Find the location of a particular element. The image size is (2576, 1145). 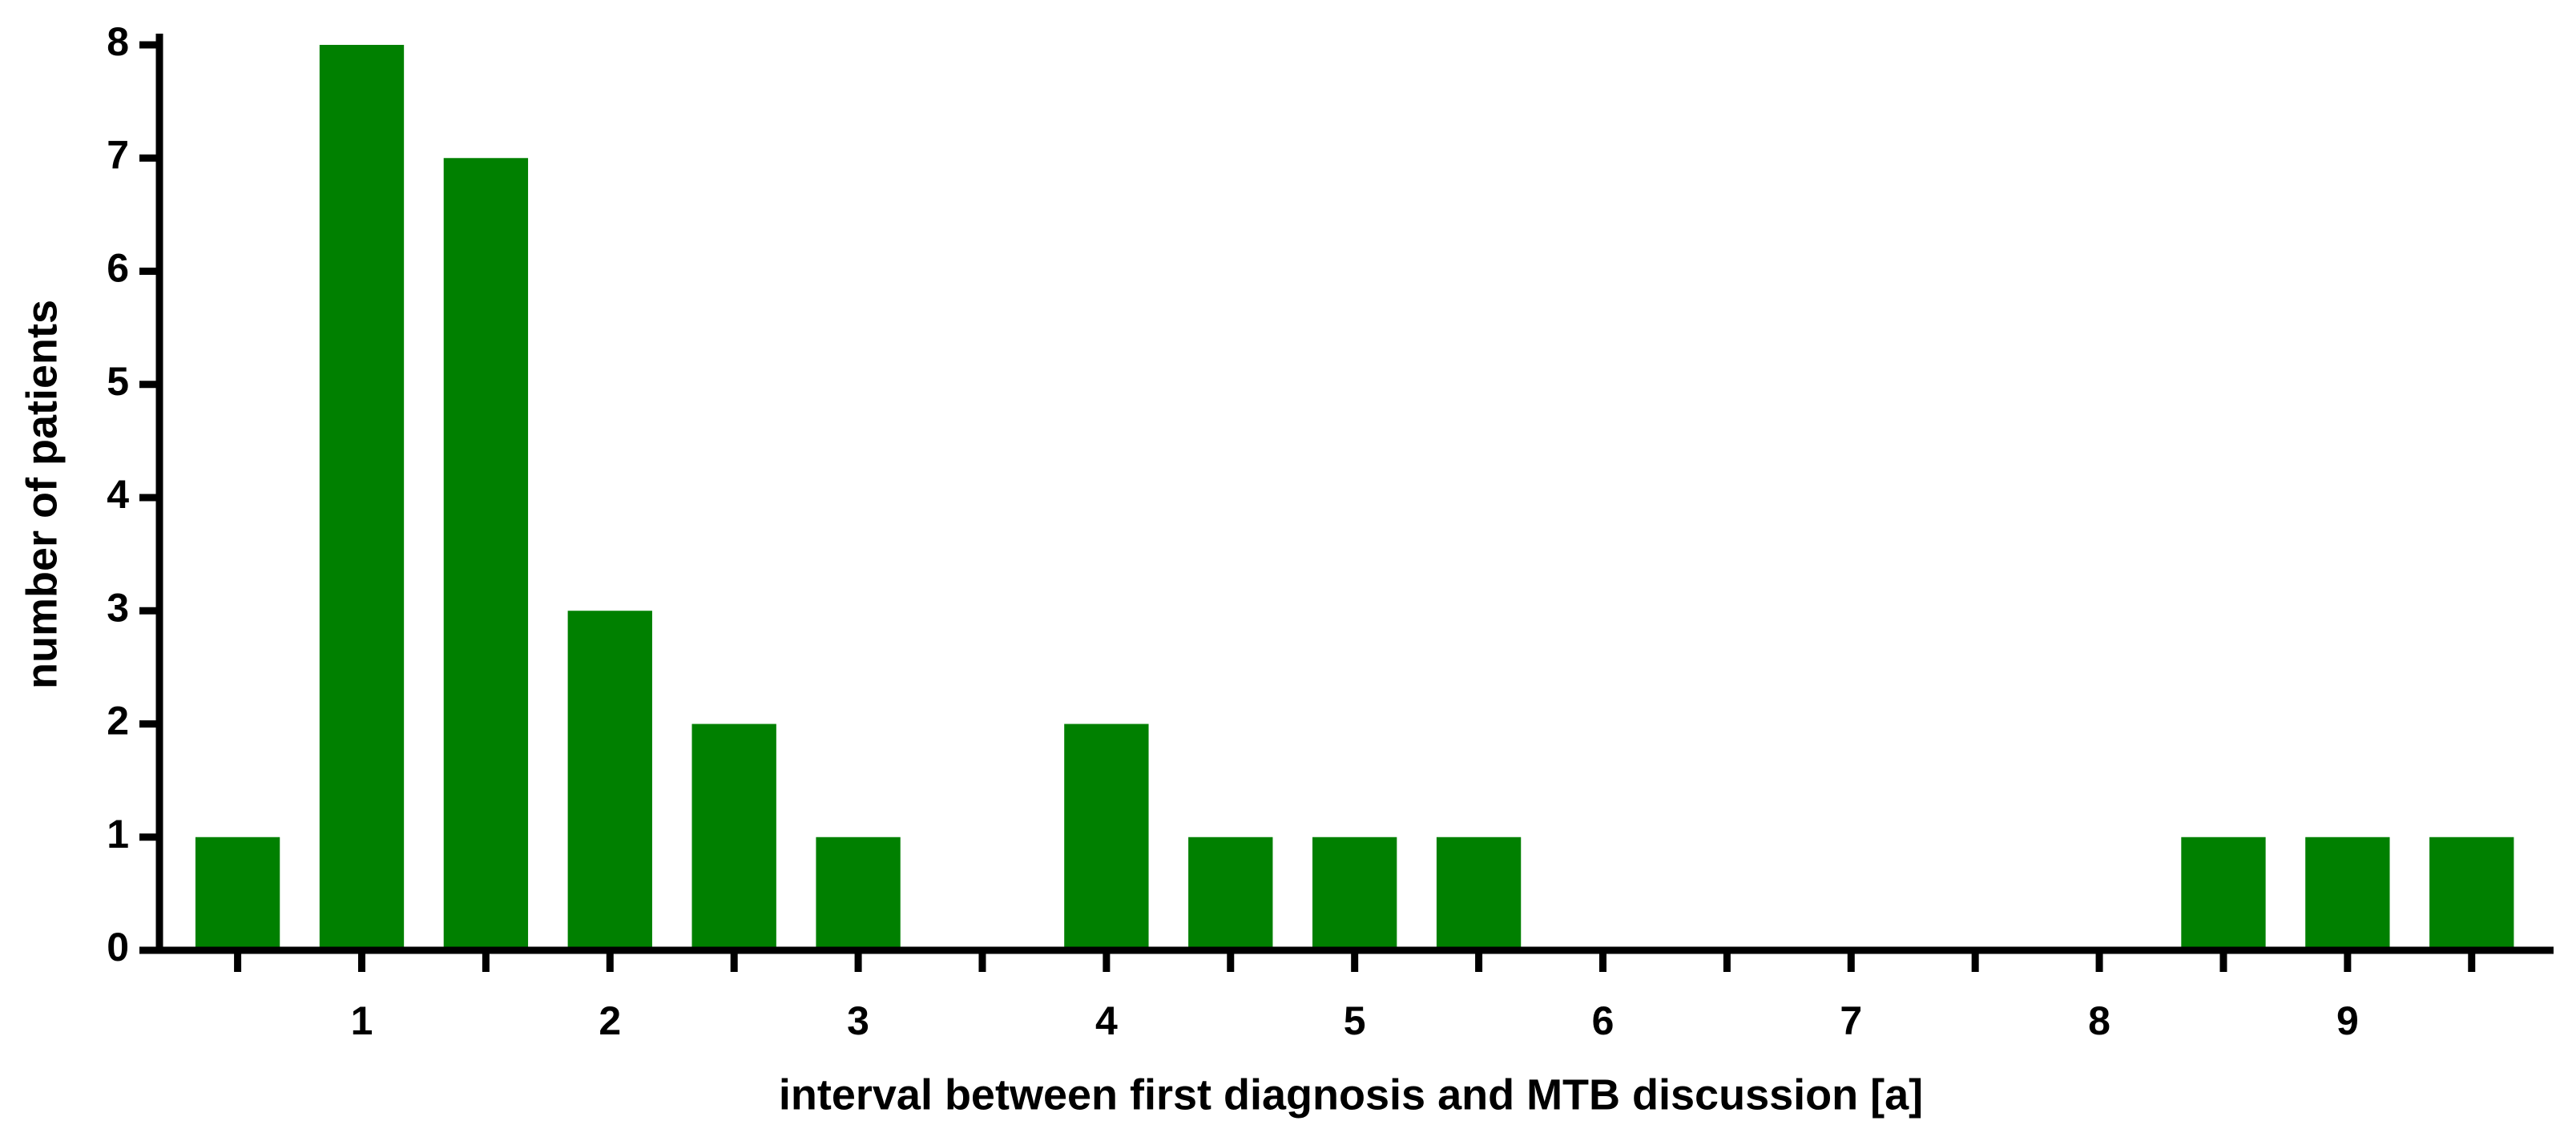

x-tick-label: 9 is located at coordinates (2347, 1020).